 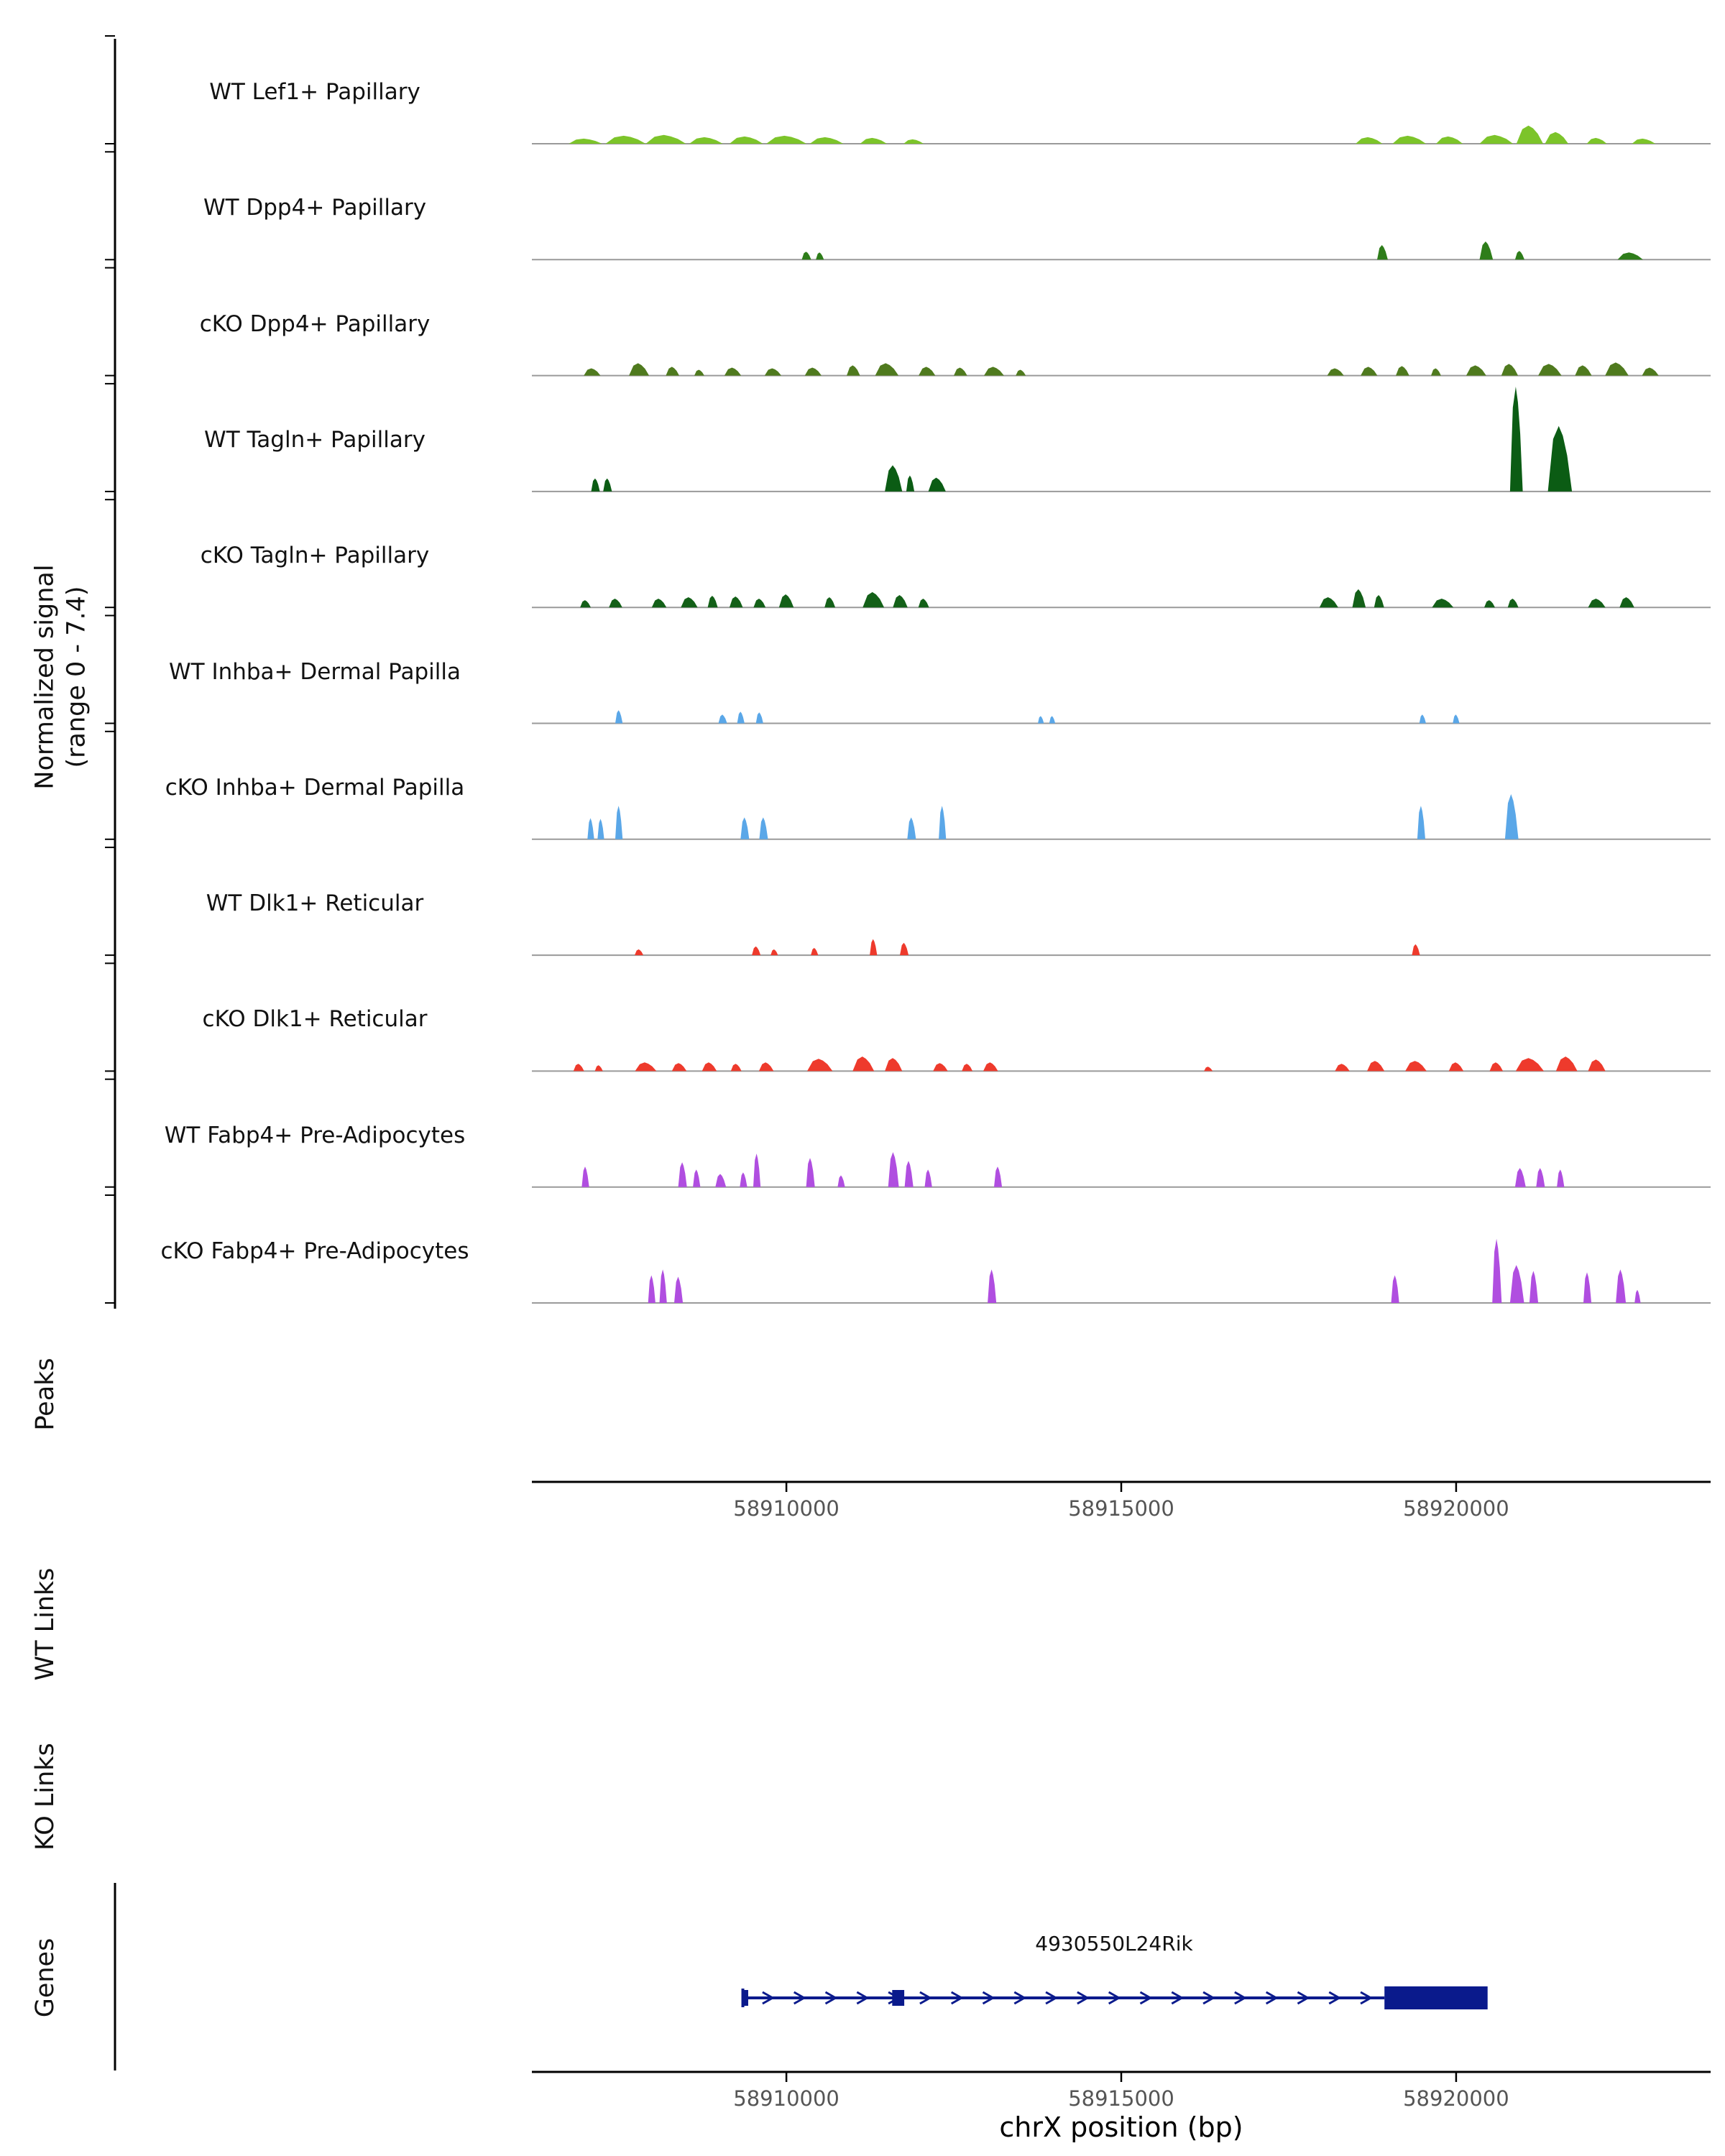 I want to click on y-axis-title: Normalized signal (range 0 - 7.4), so click(x=61, y=676).